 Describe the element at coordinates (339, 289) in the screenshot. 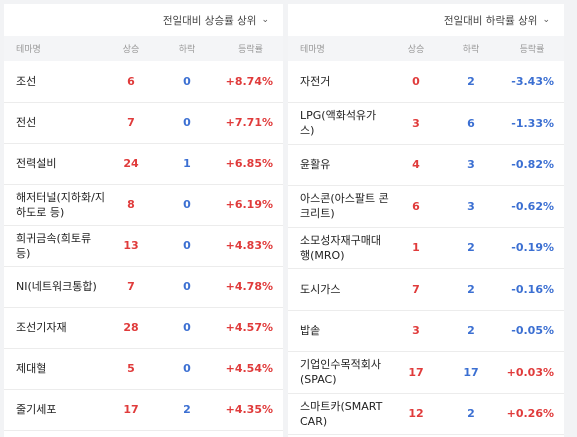

I see `theme-name: 도시가스` at that location.